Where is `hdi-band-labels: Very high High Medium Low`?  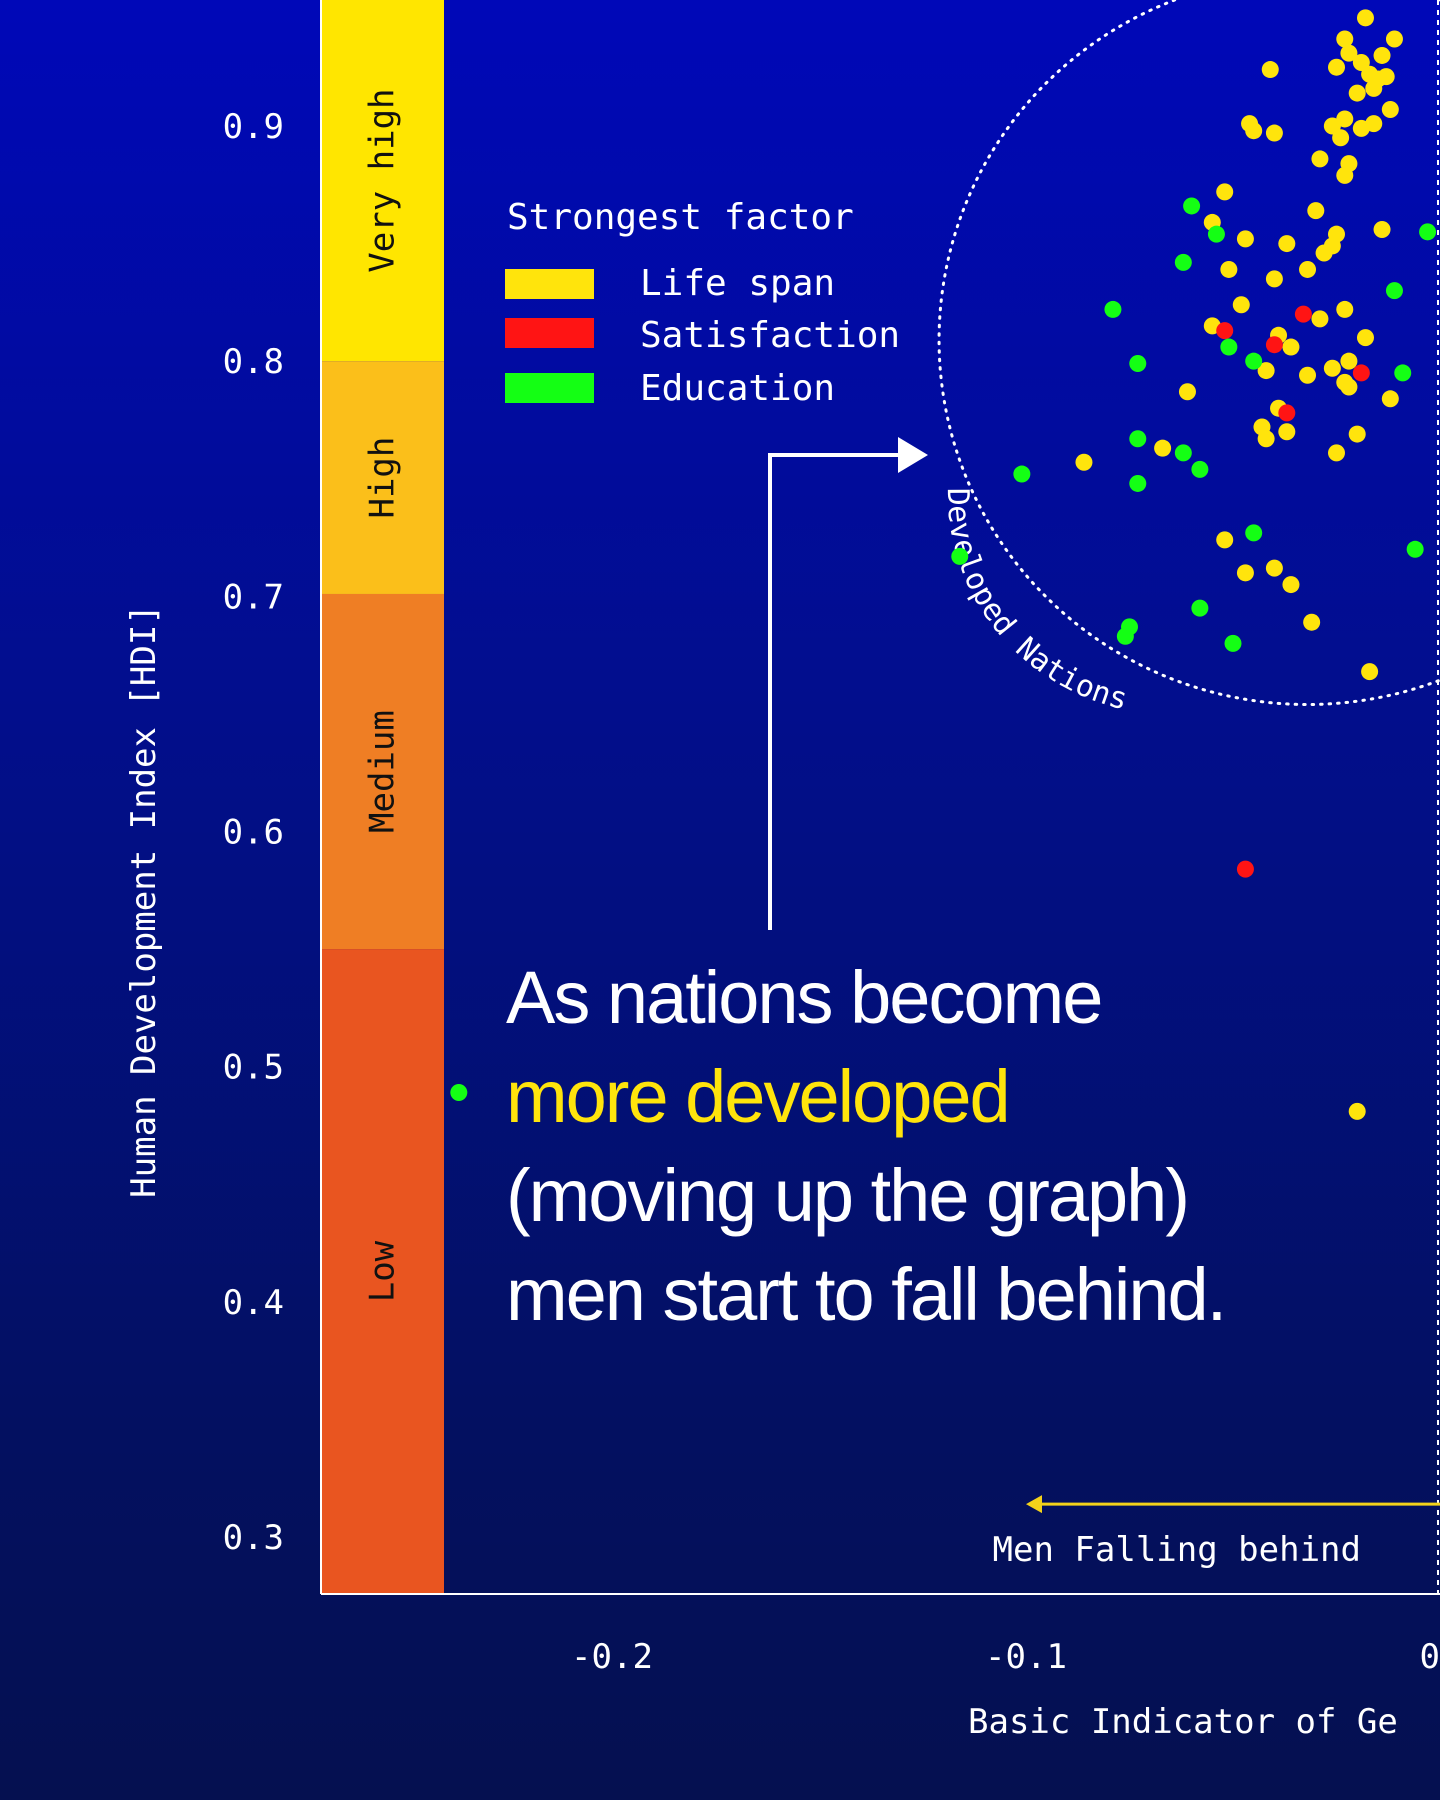
hdi-band-labels: Very high High Medium Low is located at coordinates (383, 695).